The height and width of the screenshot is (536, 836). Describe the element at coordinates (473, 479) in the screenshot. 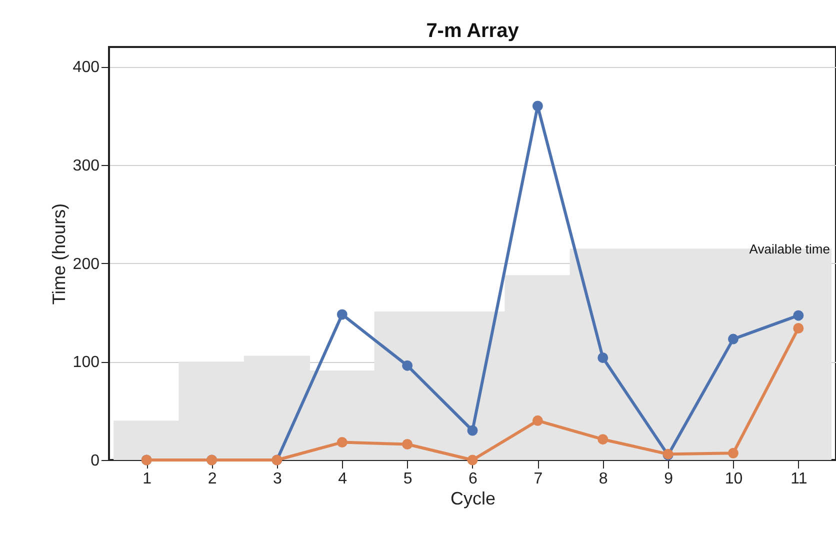

I see `x-tick-label: 6` at that location.